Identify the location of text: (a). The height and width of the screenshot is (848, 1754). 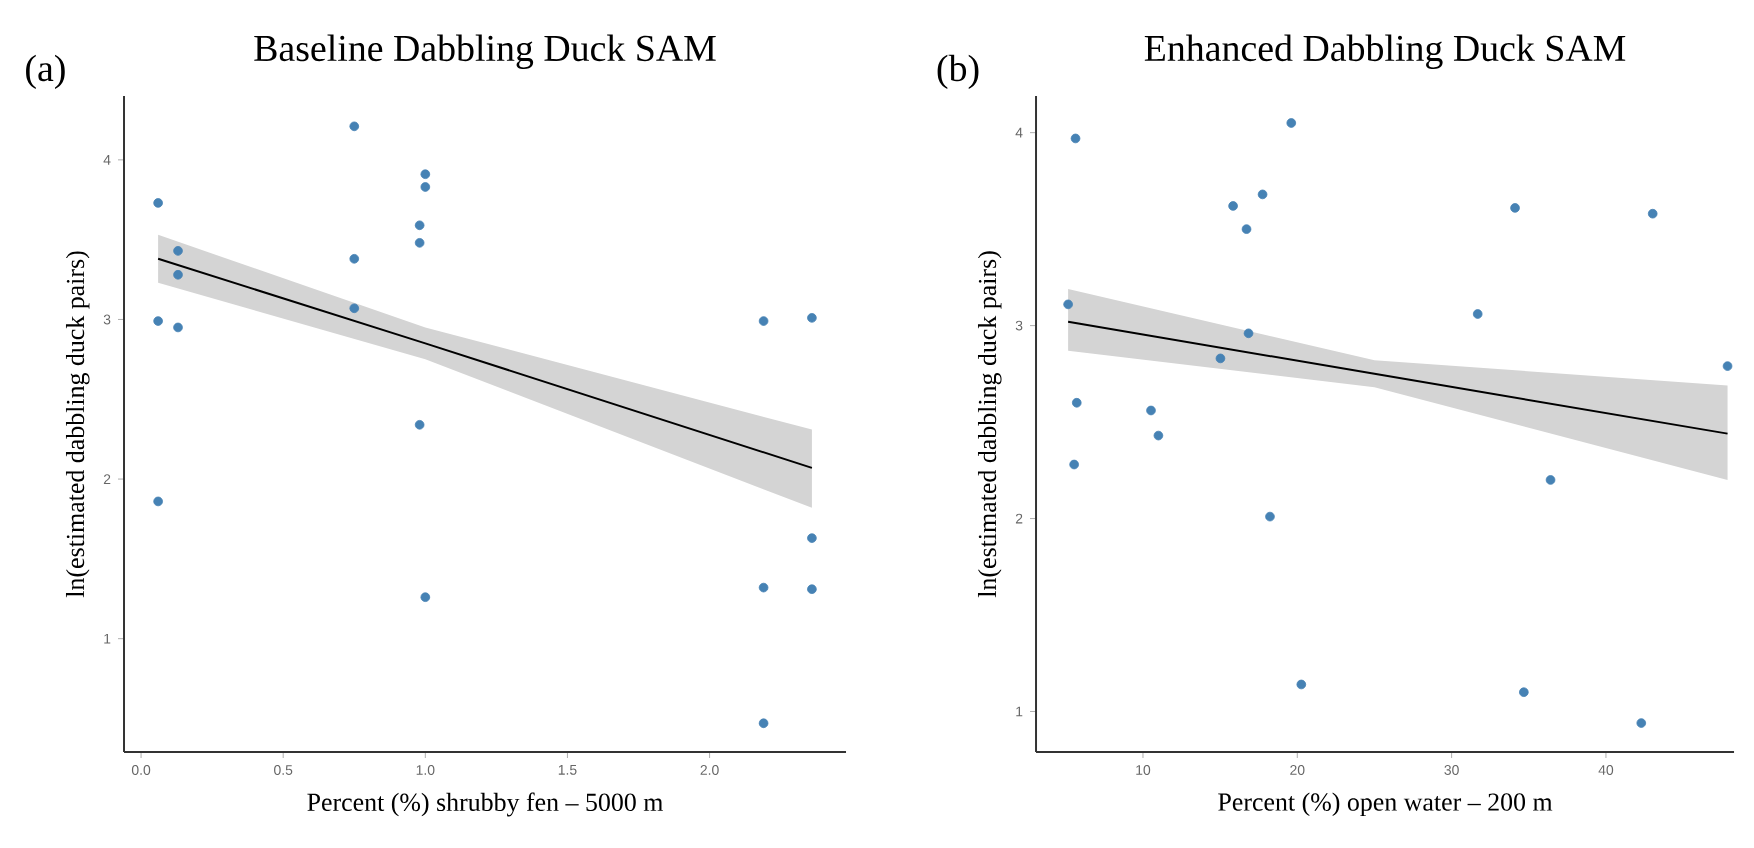
(45, 71).